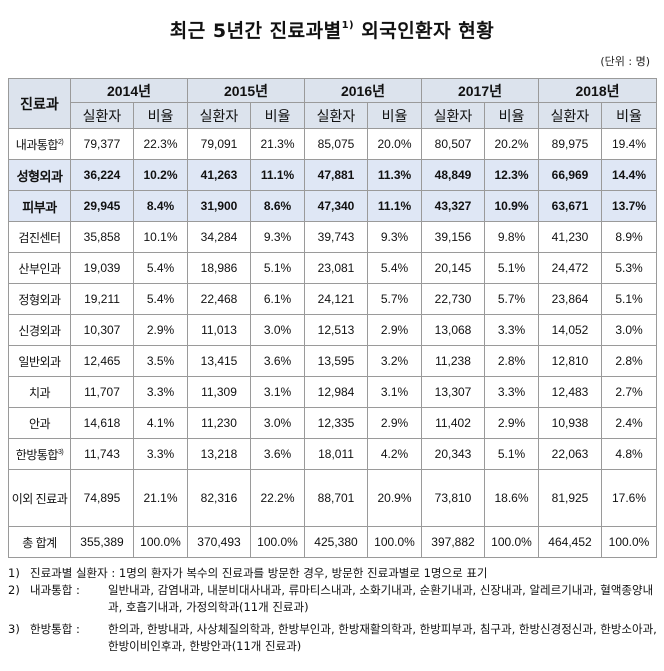 The width and height of the screenshot is (664, 671). I want to click on patients-cell: 13,068, so click(453, 330).